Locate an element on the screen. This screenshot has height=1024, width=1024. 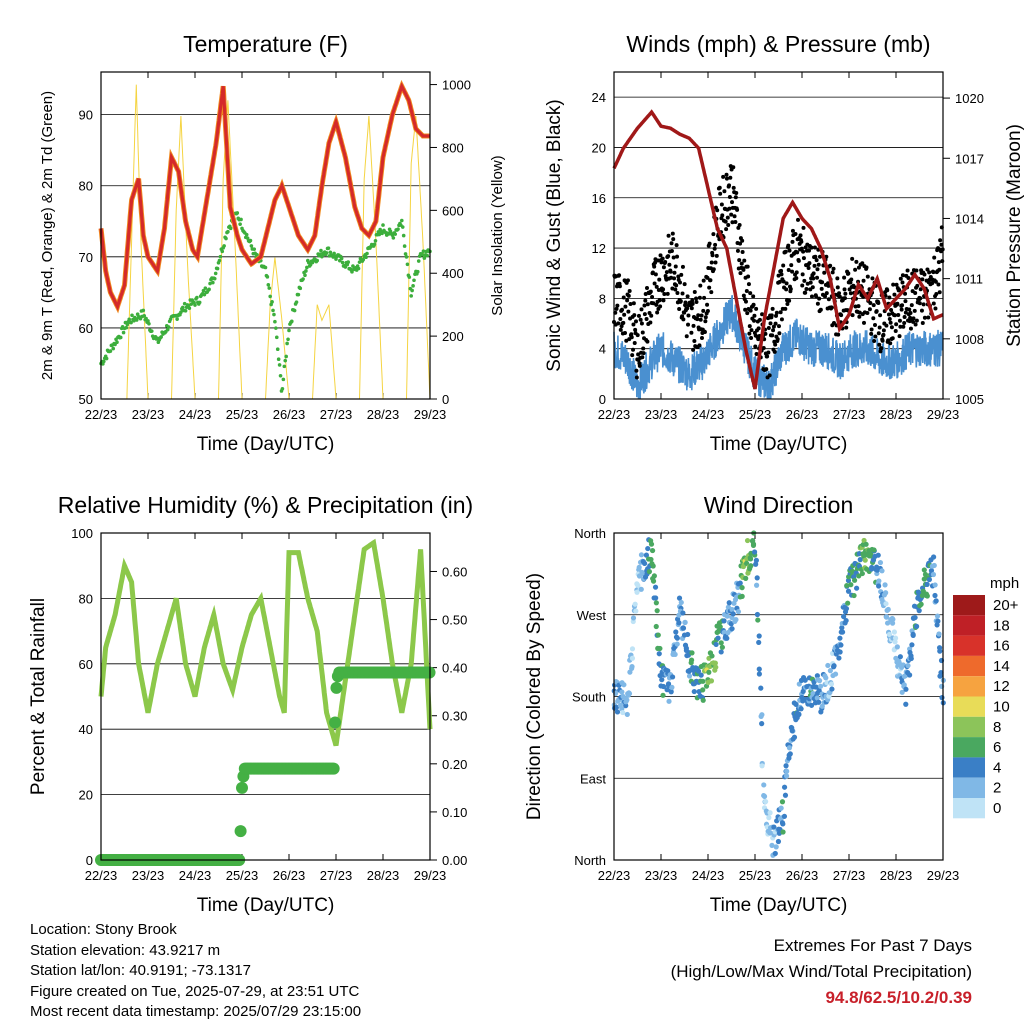
y-tick-label: 4 is located at coordinates (602, 349).